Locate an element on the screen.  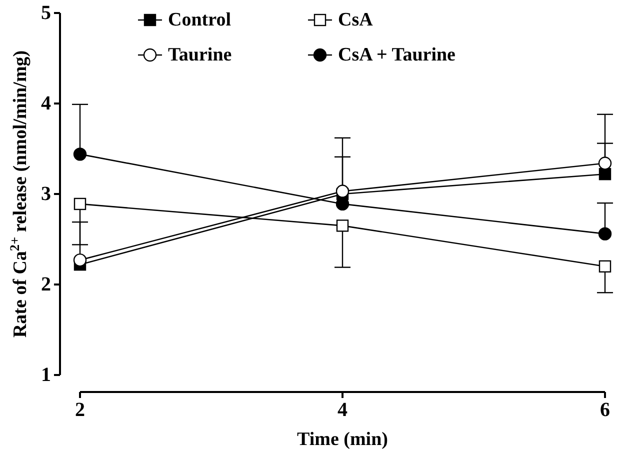
legend-label: CsA + Taurine is located at coordinates (397, 55).